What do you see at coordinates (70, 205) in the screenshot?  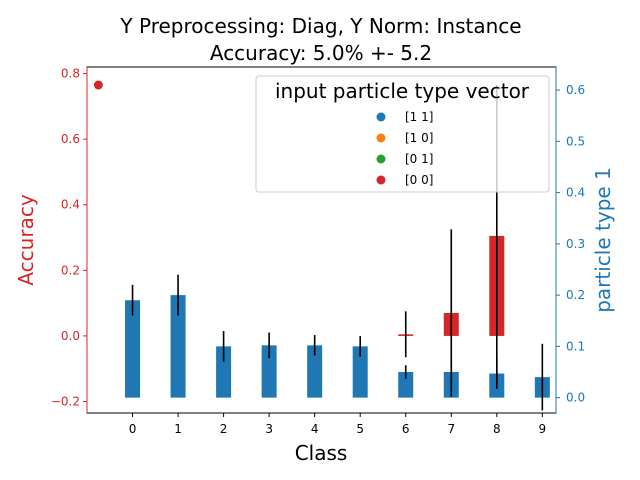 I see `left-tick-label-3: 0.4` at bounding box center [70, 205].